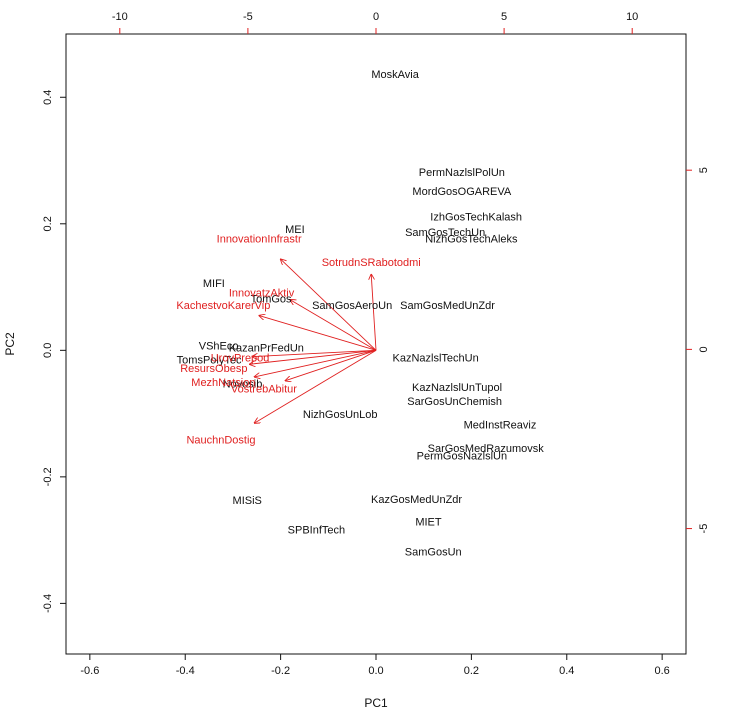 The width and height of the screenshot is (741, 714). Describe the element at coordinates (462, 457) in the screenshot. I see `observation-label: PermGosNazlslUn` at that location.